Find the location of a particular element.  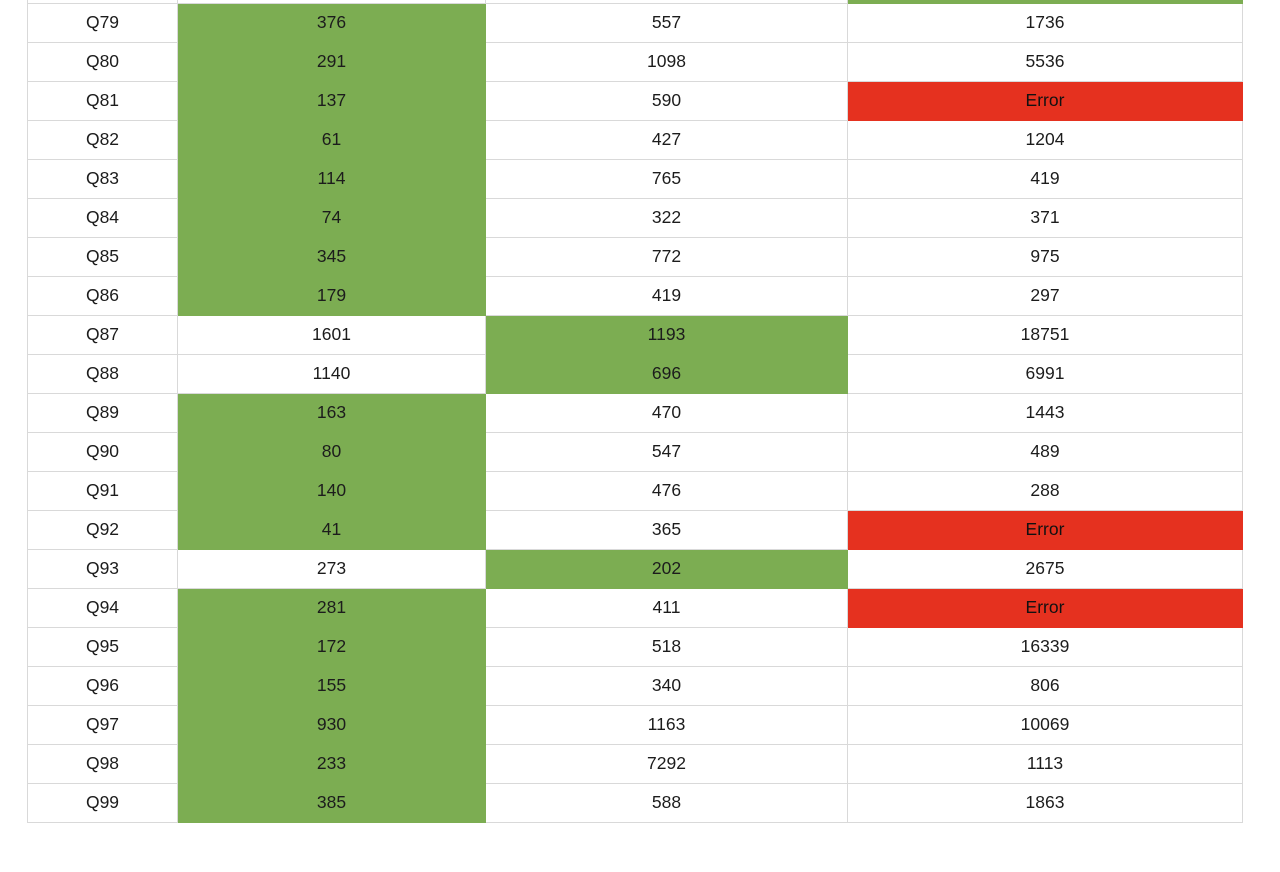

highlighted-value-cell: 179 is located at coordinates (331, 295).